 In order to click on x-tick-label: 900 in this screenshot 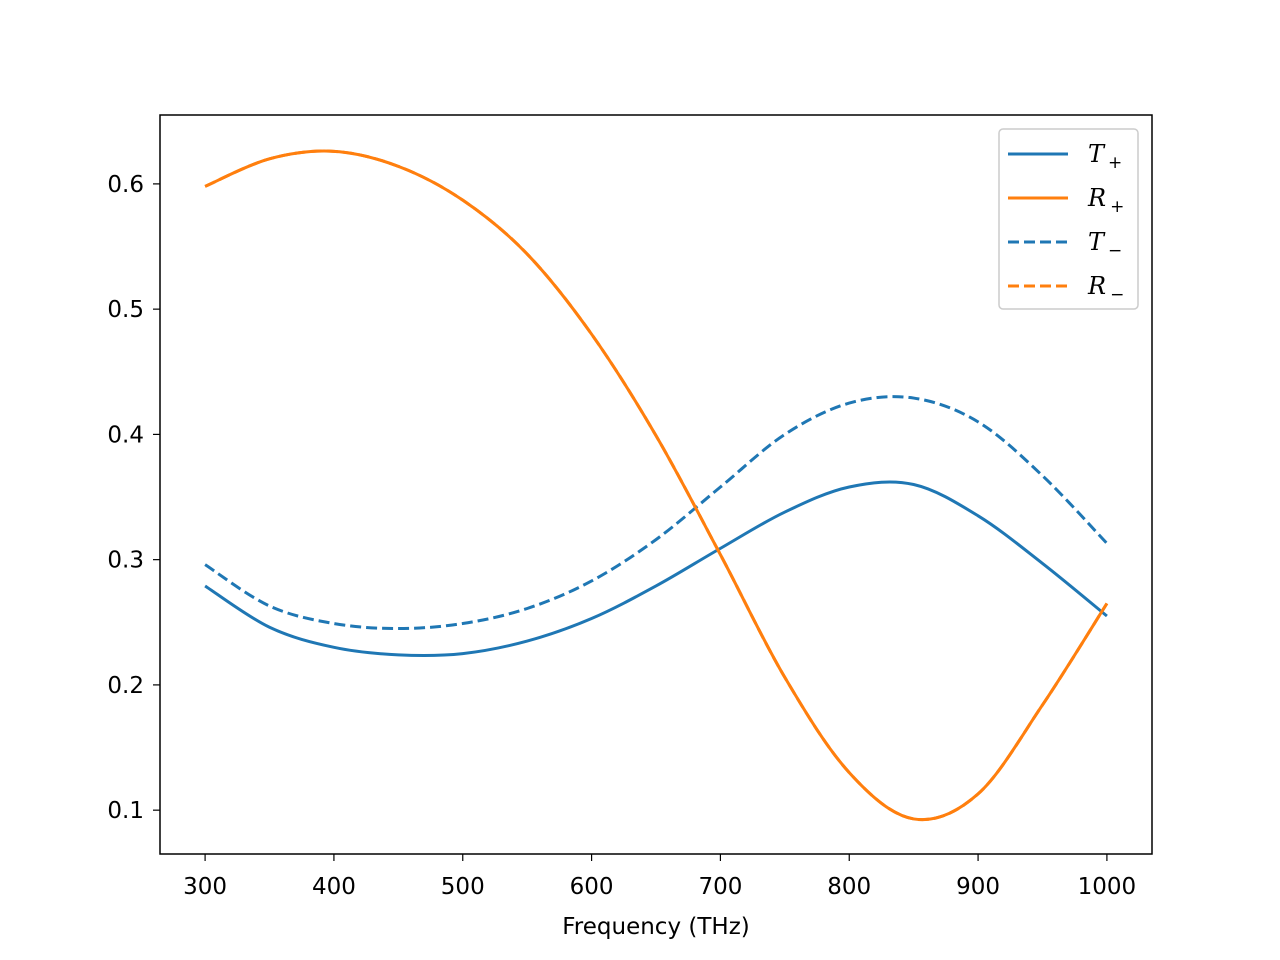, I will do `click(978, 887)`.